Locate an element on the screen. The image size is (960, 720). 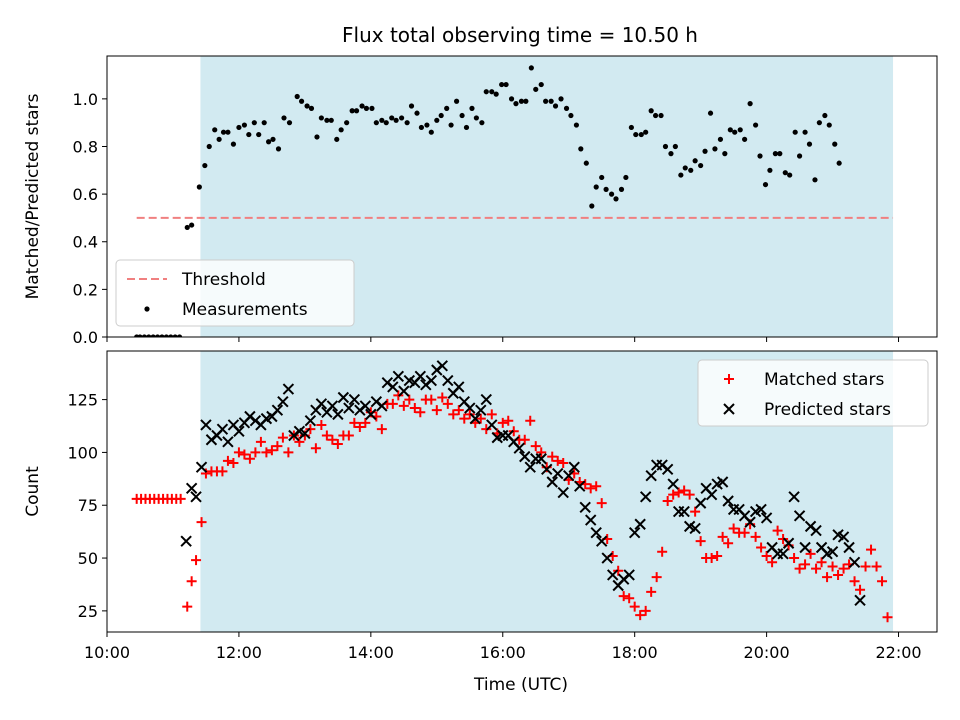
ratio-legend: Threshold Measurements is located at coordinates (235, 293).